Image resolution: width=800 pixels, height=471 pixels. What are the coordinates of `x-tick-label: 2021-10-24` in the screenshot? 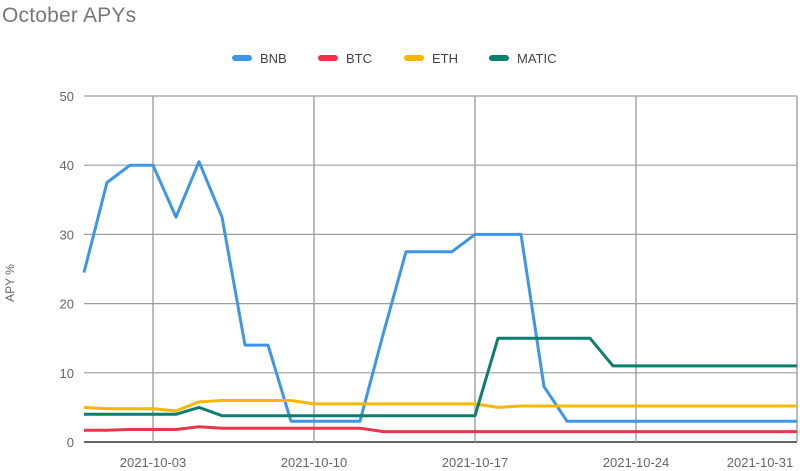 It's located at (636, 462).